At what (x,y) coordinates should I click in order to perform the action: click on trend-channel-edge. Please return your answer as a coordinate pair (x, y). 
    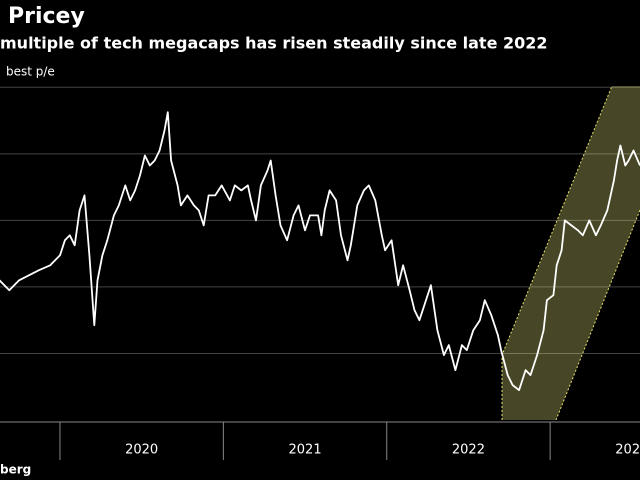
    Looking at the image, I should click on (597, 315).